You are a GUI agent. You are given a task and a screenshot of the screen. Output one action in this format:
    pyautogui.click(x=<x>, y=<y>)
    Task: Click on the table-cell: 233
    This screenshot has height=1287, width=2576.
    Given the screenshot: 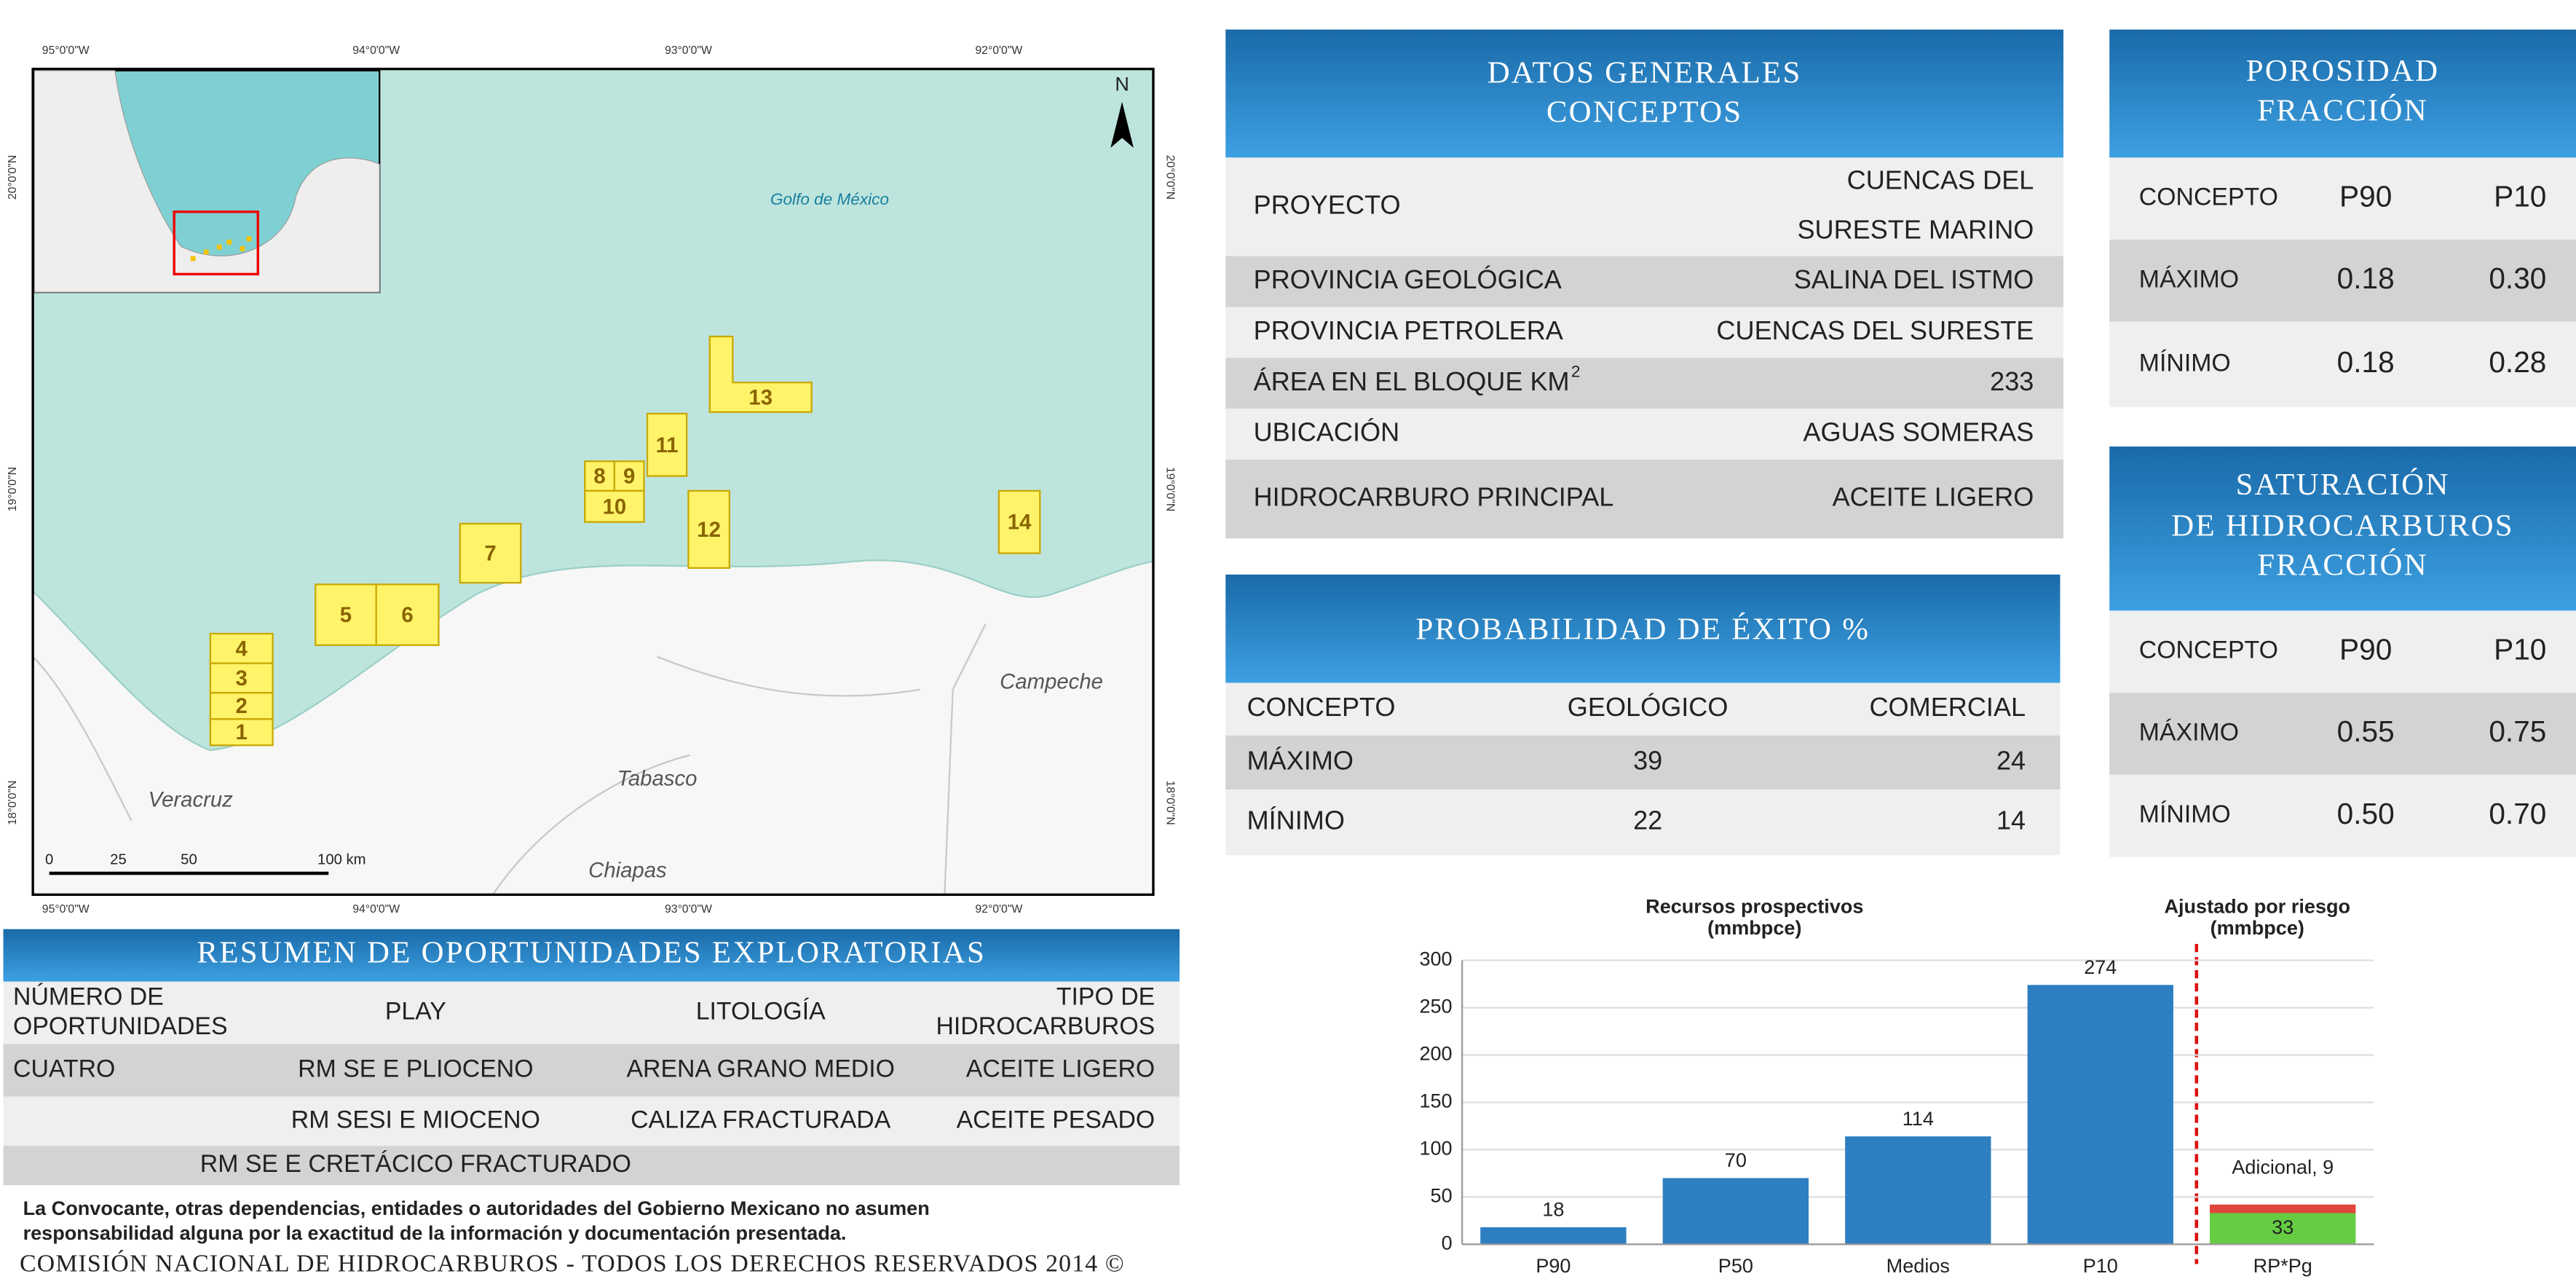 What is the action you would take?
    pyautogui.click(x=2012, y=381)
    